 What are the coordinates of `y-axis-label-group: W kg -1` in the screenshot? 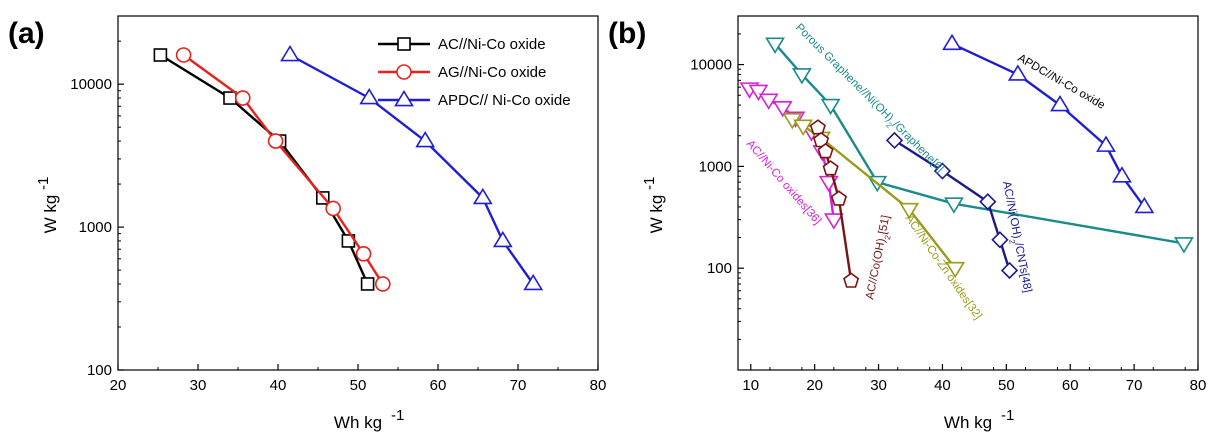 It's located at (653, 205).